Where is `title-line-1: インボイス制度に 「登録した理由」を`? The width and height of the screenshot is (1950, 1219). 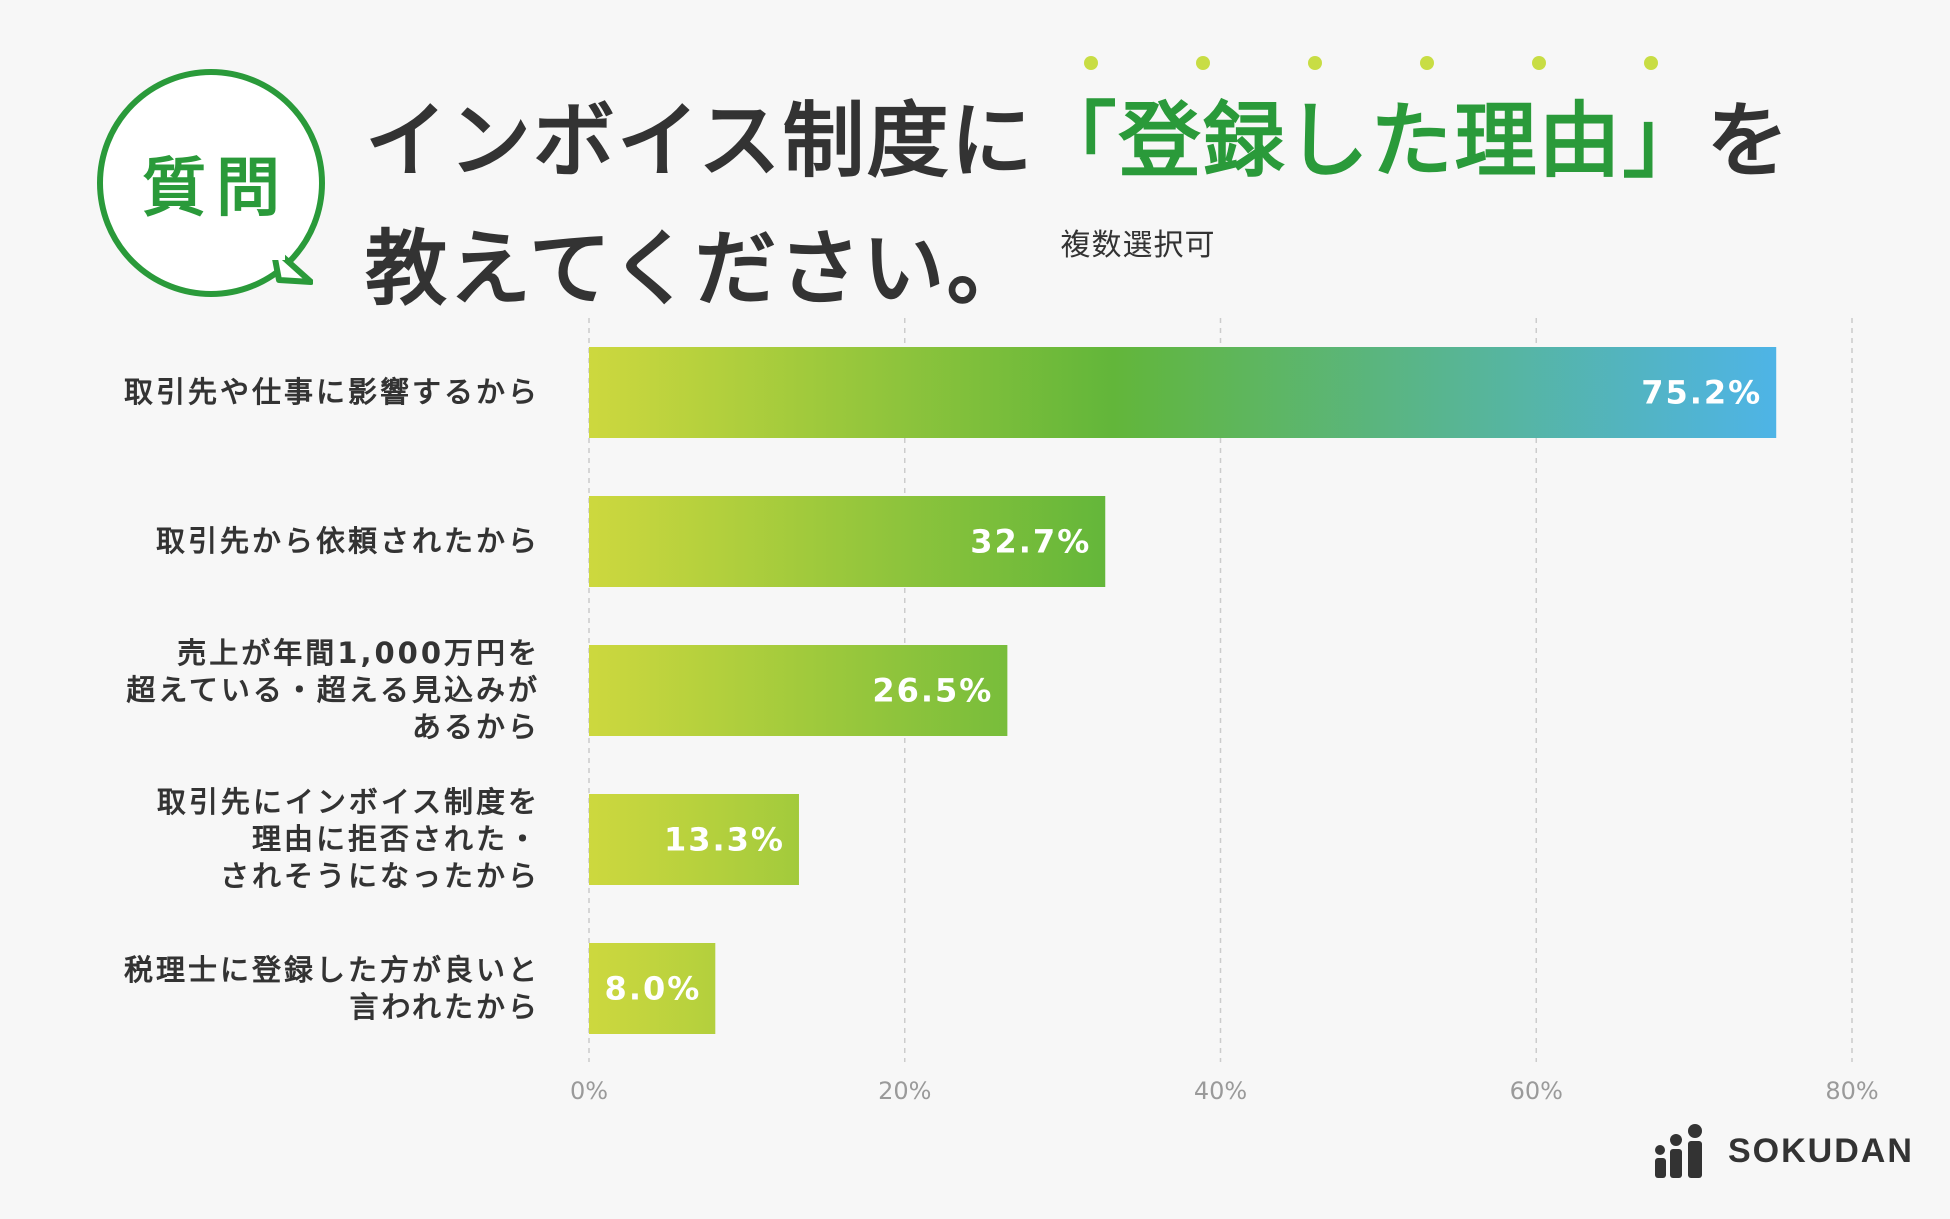 title-line-1: インボイス制度に 「登録した理由」を is located at coordinates (1078, 125).